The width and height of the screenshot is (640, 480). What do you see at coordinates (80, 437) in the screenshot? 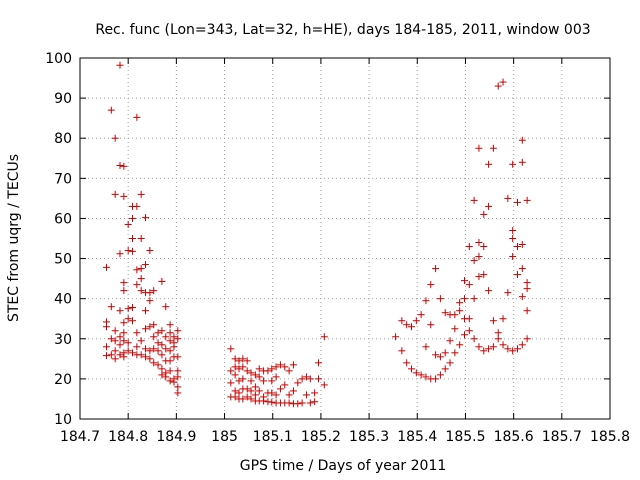
I see `x-tick-label: 184.7` at bounding box center [80, 437].